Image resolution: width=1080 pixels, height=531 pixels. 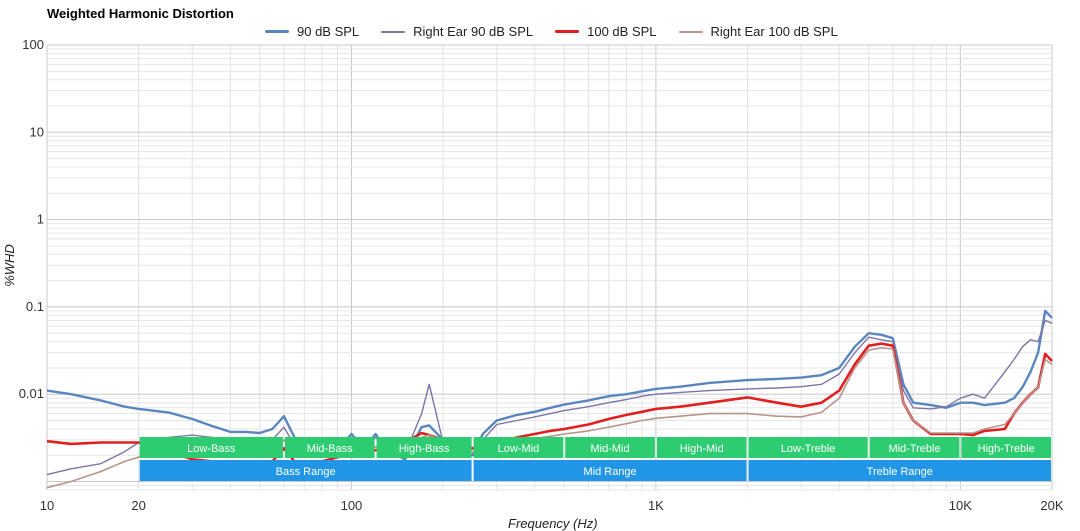 I want to click on band-mid-treble, so click(x=914, y=447).